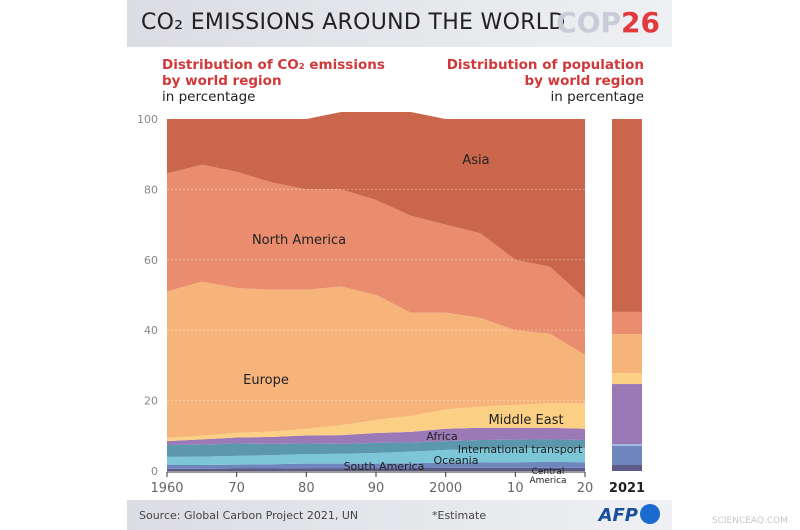  Describe the element at coordinates (627, 354) in the screenshot. I see `pop-bar-europe` at that location.